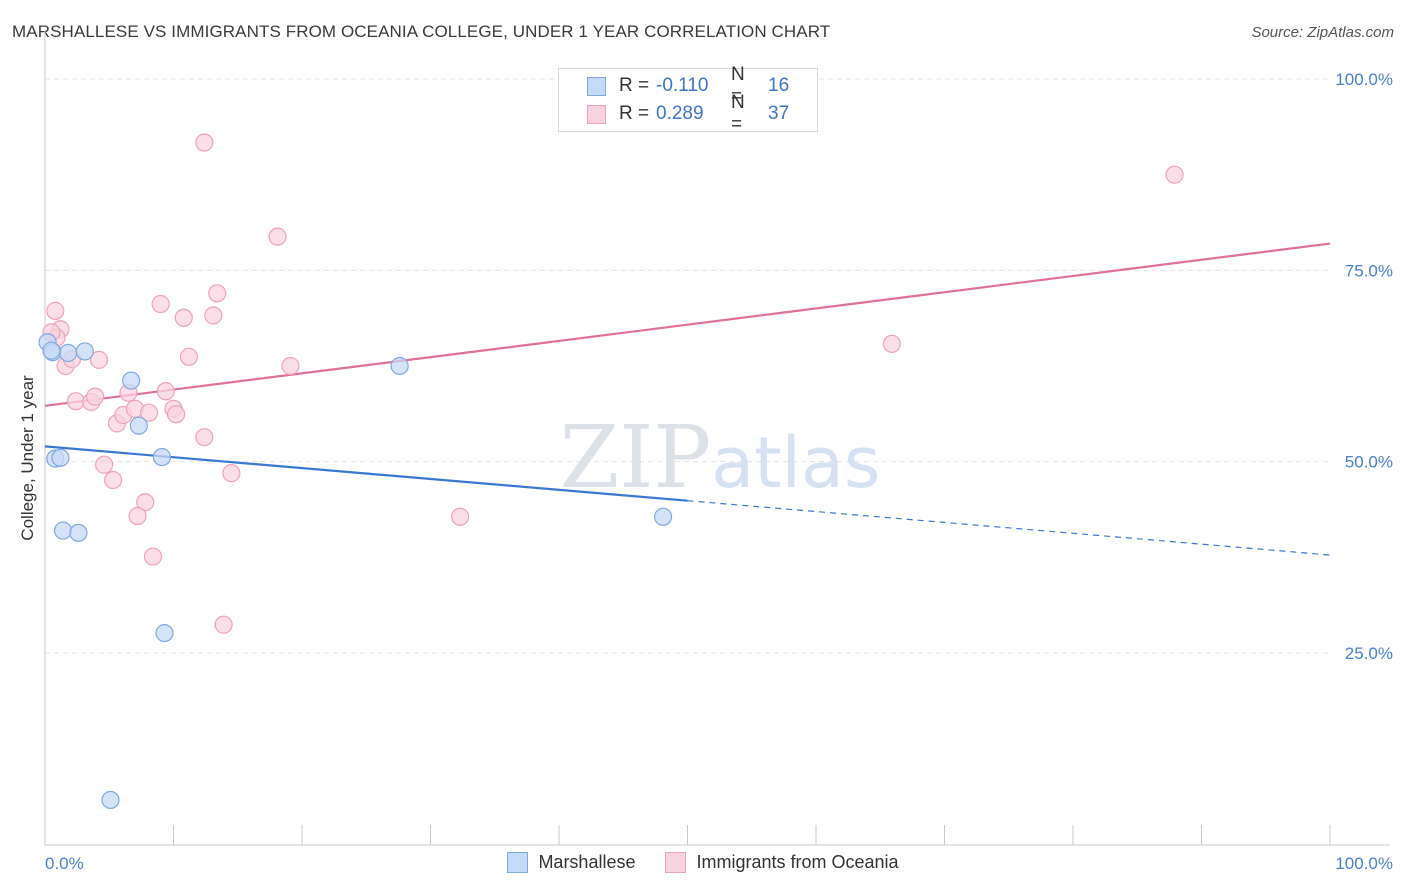 The width and height of the screenshot is (1406, 892). I want to click on legend-item-oceania: Immigrants from Oceania, so click(782, 862).